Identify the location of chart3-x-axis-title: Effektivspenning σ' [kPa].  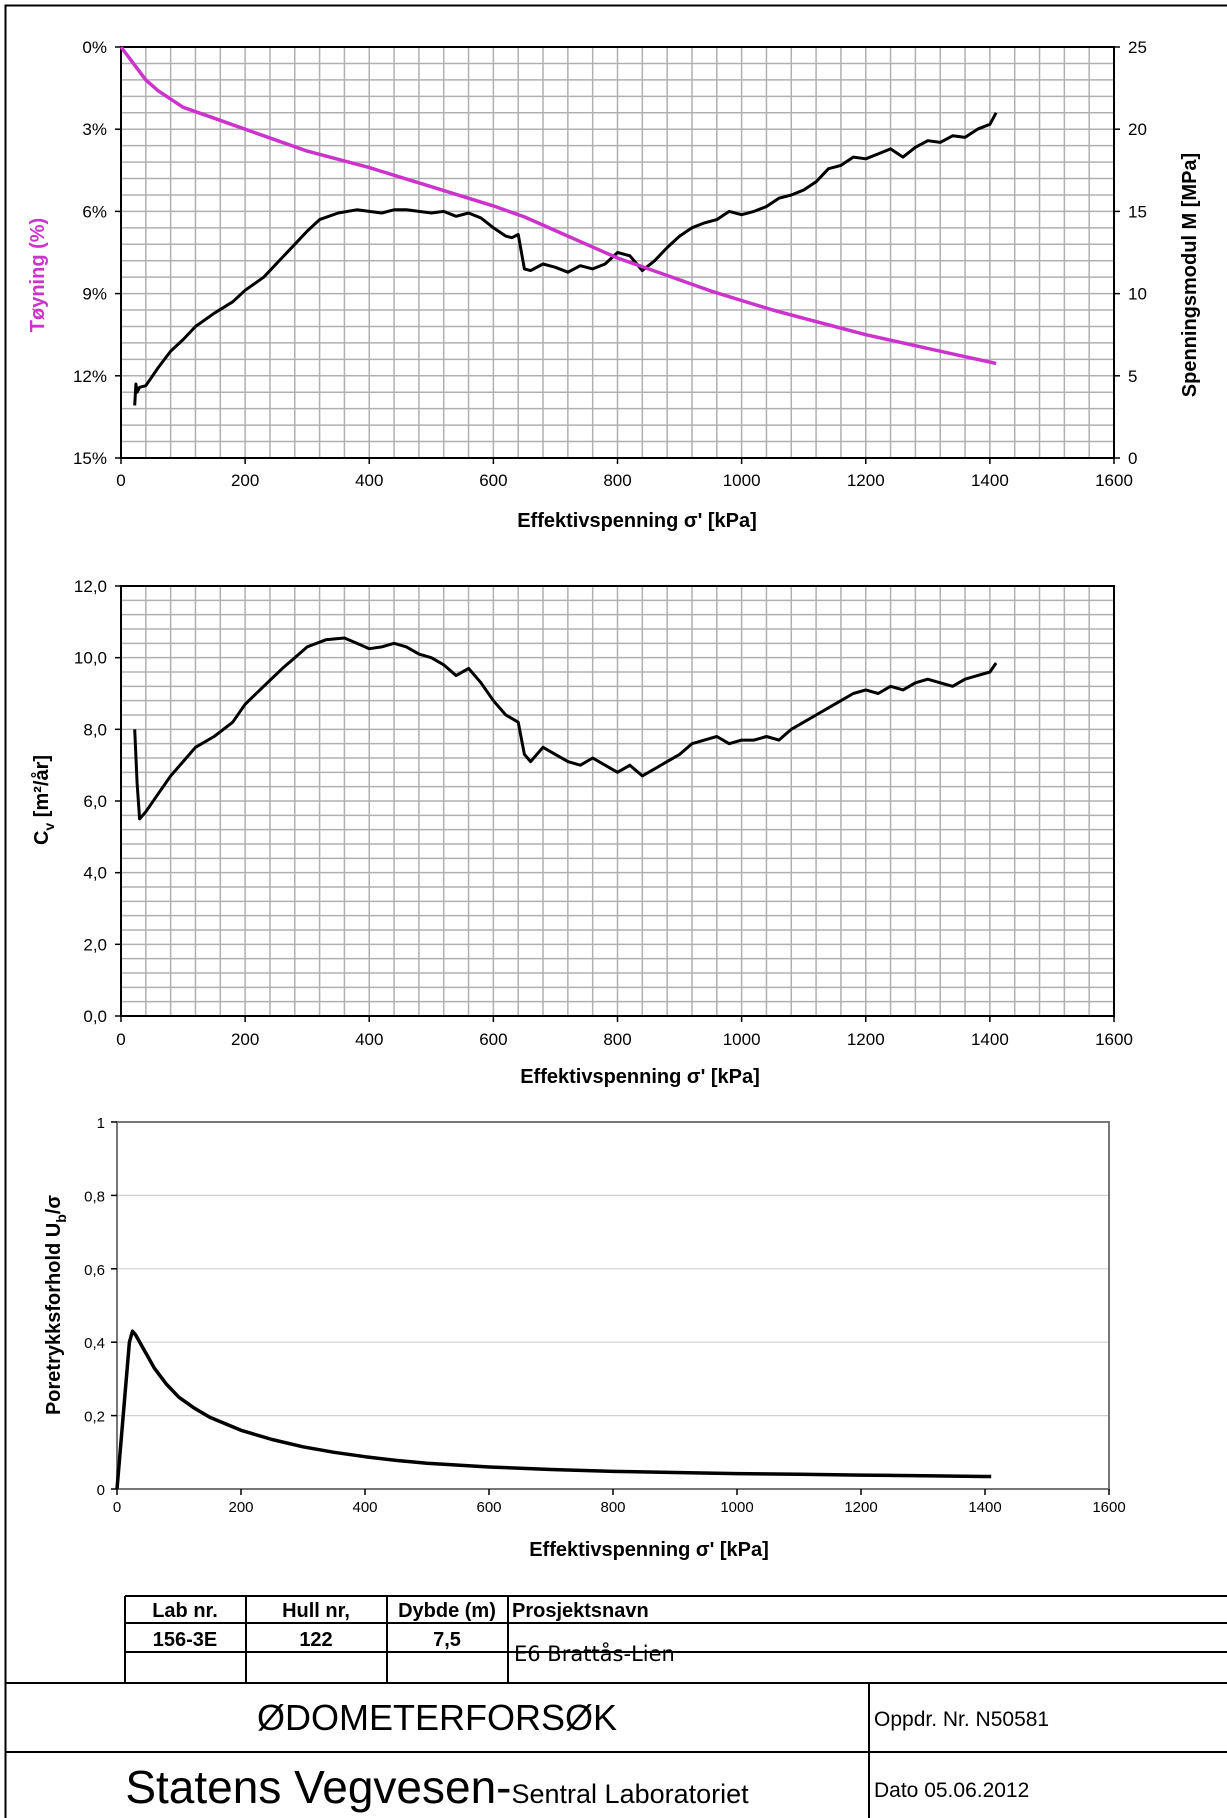
(649, 1550).